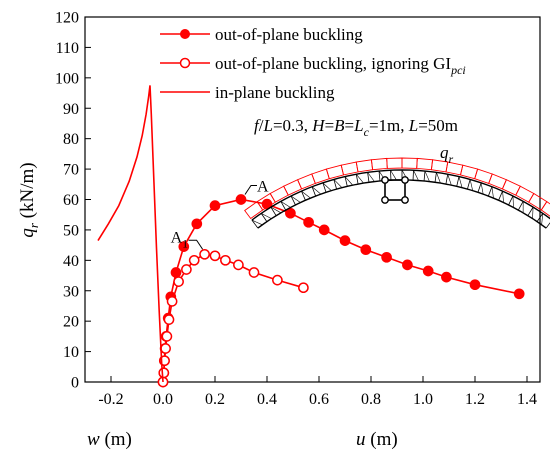  What do you see at coordinates (340, 65) in the screenshot?
I see `legend-label-ignoring-gi: out-of-plane buckling, ignoring GIpci` at bounding box center [340, 65].